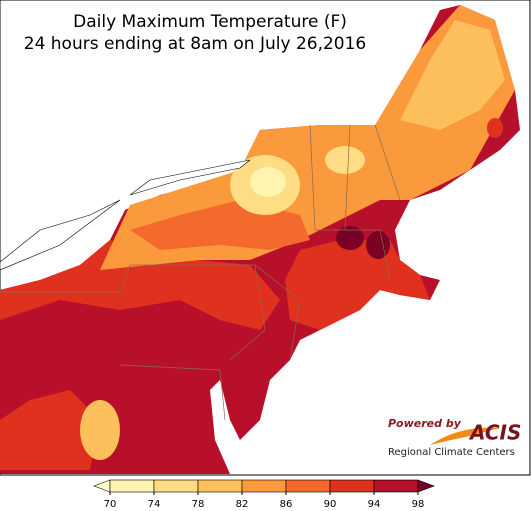  Describe the element at coordinates (374, 504) in the screenshot. I see `colorbar-tick-label: 94` at that location.